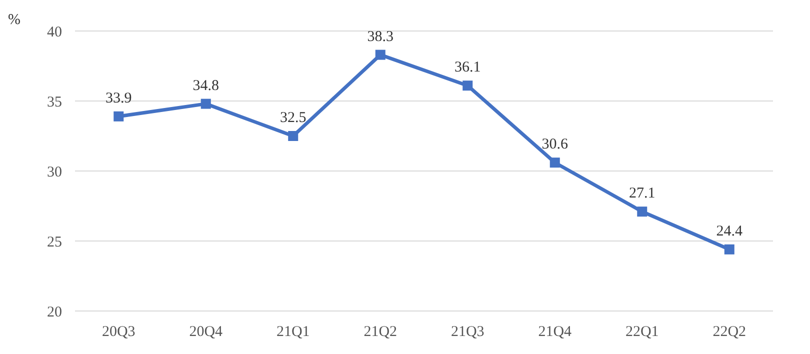 The image size is (810, 354). I want to click on x-tick-label: 21Q4, so click(555, 332).